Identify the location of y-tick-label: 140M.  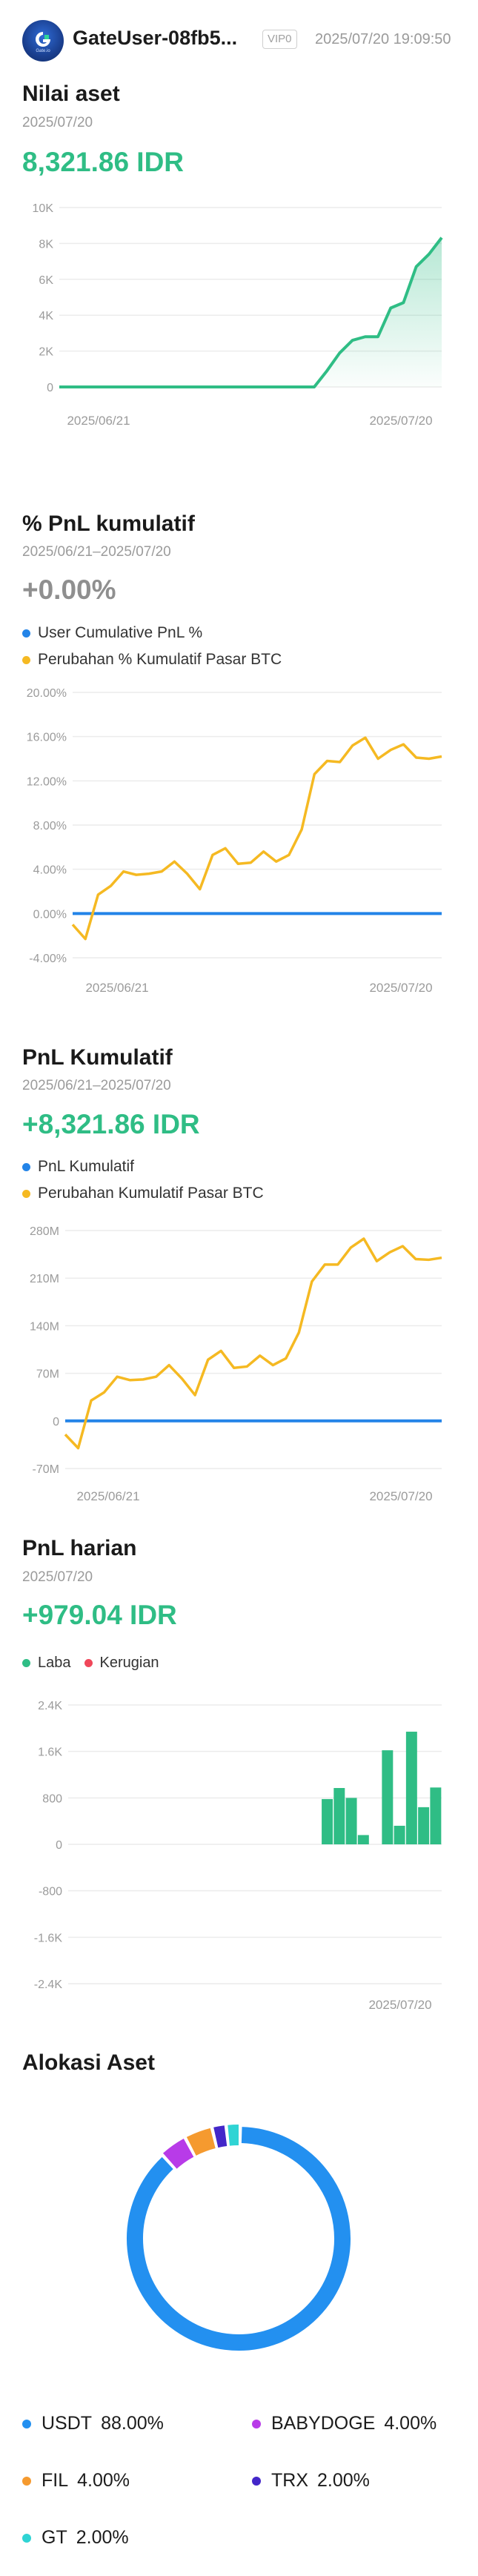
(44, 1326).